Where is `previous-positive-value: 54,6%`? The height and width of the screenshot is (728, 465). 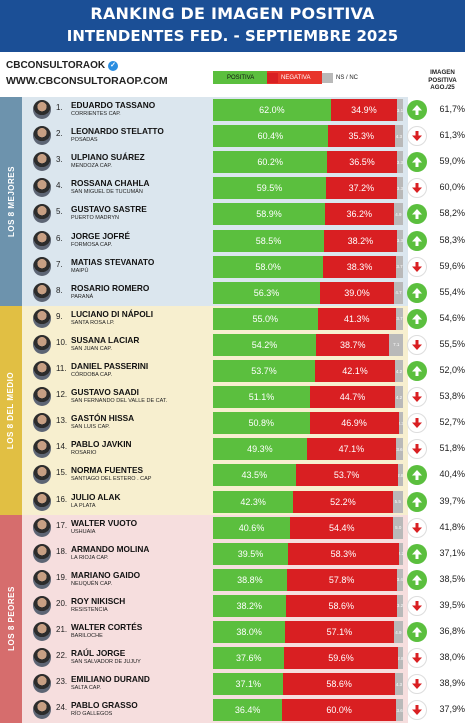
previous-positive-value: 54,6% is located at coordinates (452, 317).